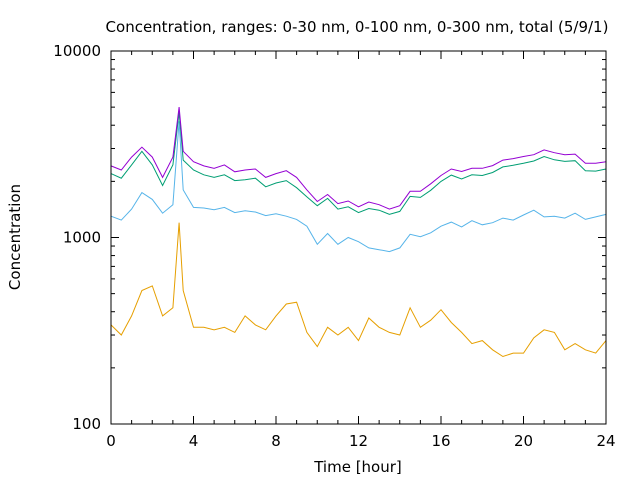  Describe the element at coordinates (276, 441) in the screenshot. I see `x-tick-label: 8` at that location.